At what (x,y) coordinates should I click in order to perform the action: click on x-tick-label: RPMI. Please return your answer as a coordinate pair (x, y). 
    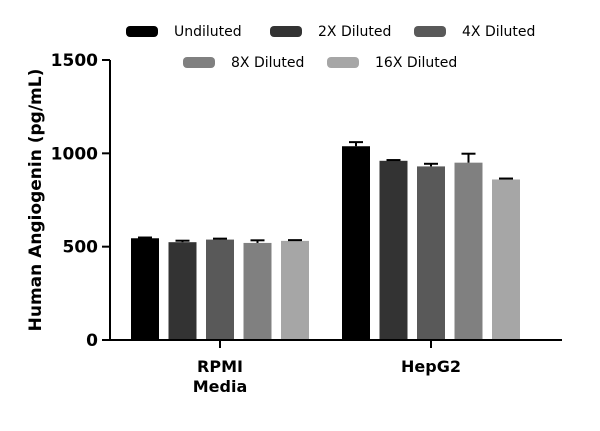
    Looking at the image, I should click on (220, 366).